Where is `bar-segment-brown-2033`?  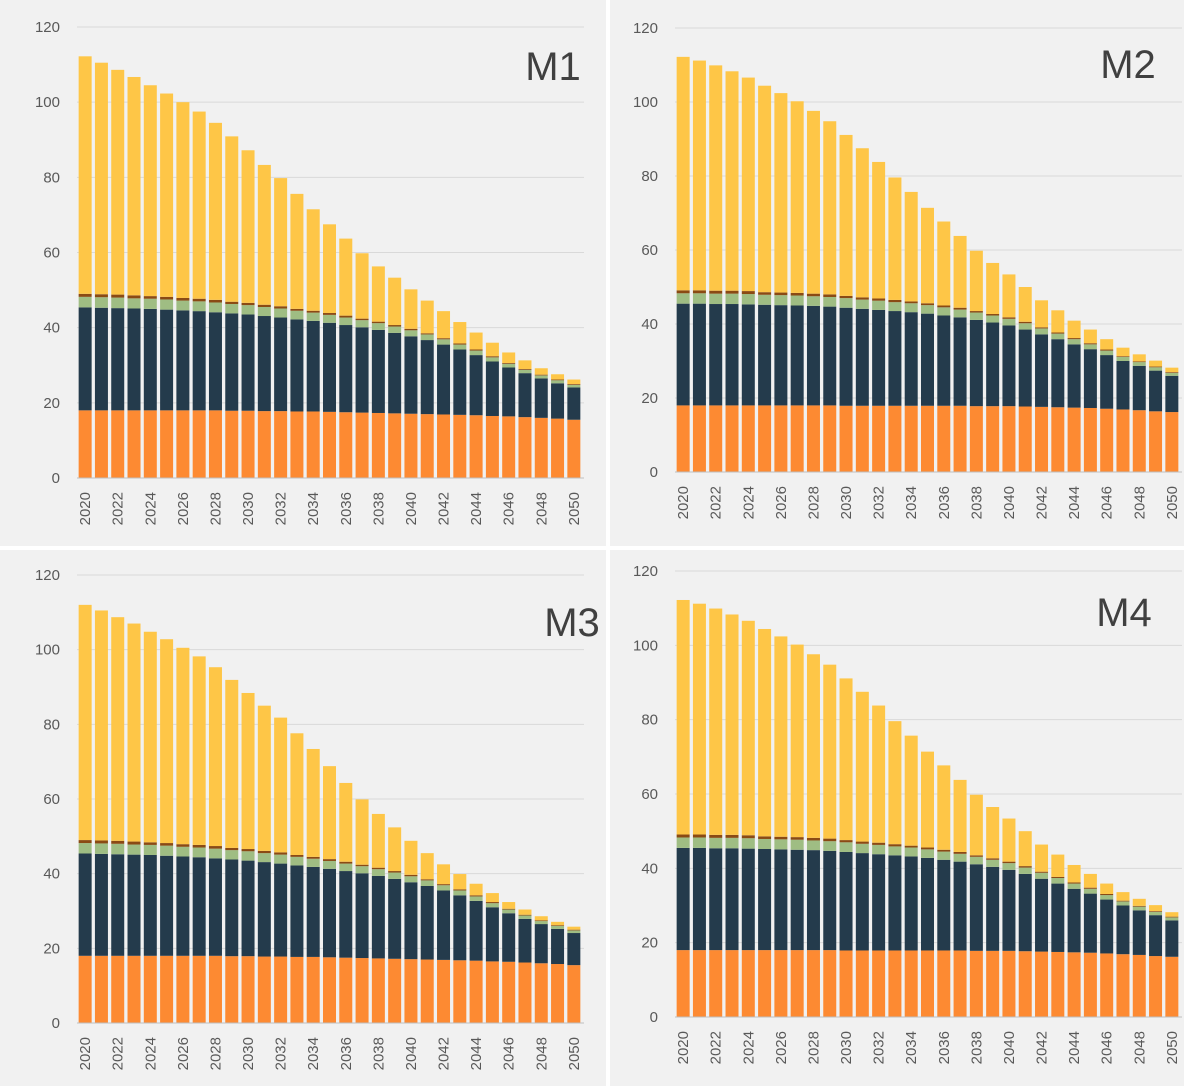
bar-segment-brown-2033 is located at coordinates (895, 845).